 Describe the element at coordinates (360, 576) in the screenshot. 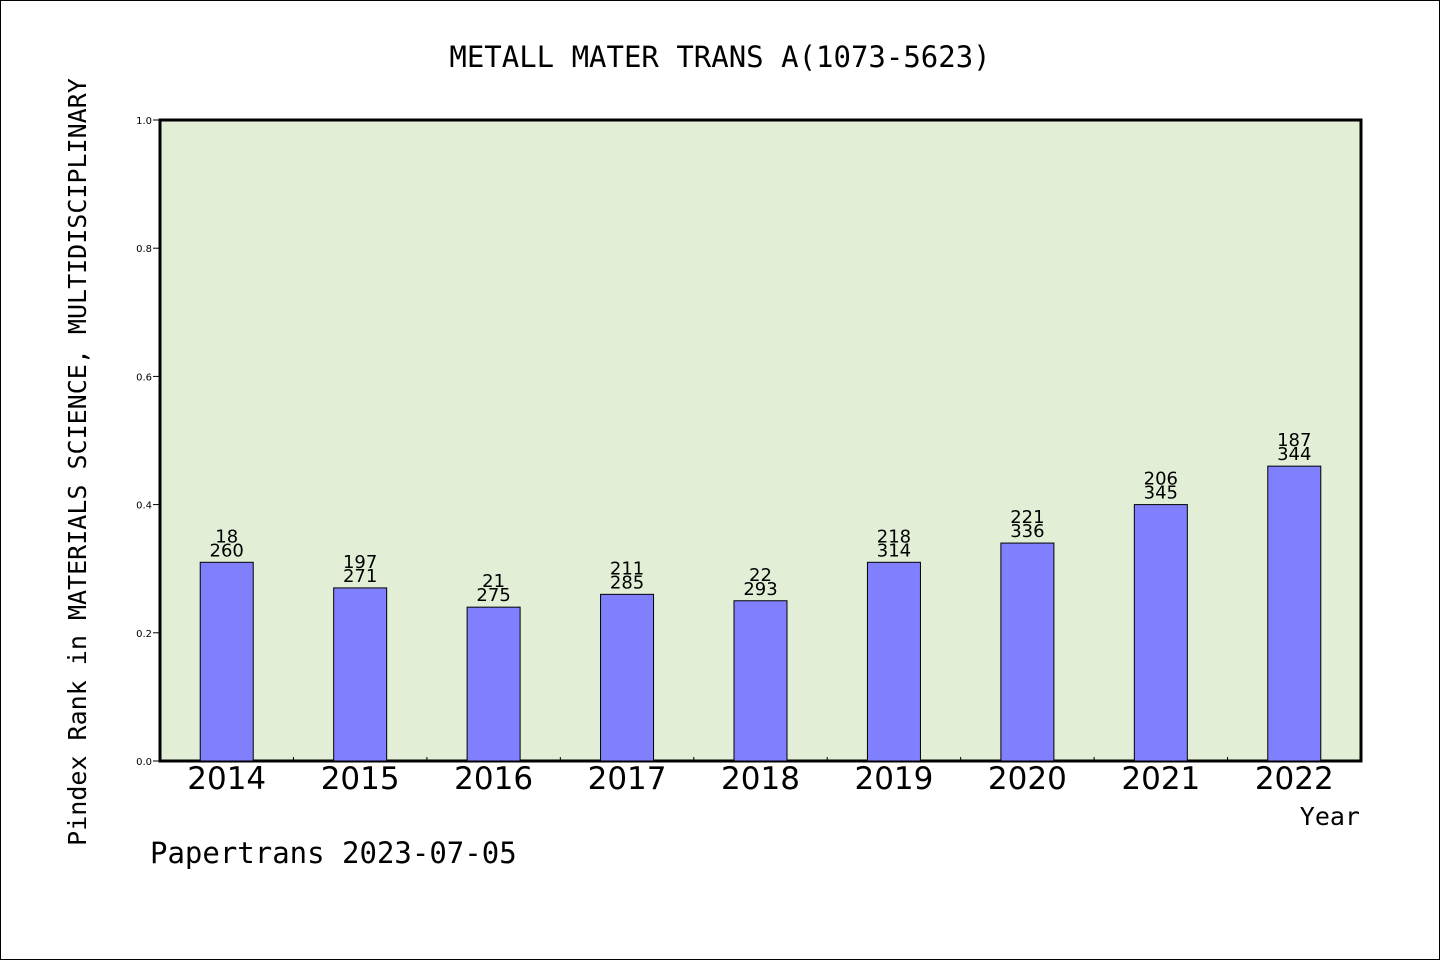

I see `bar-total-label: 271` at that location.